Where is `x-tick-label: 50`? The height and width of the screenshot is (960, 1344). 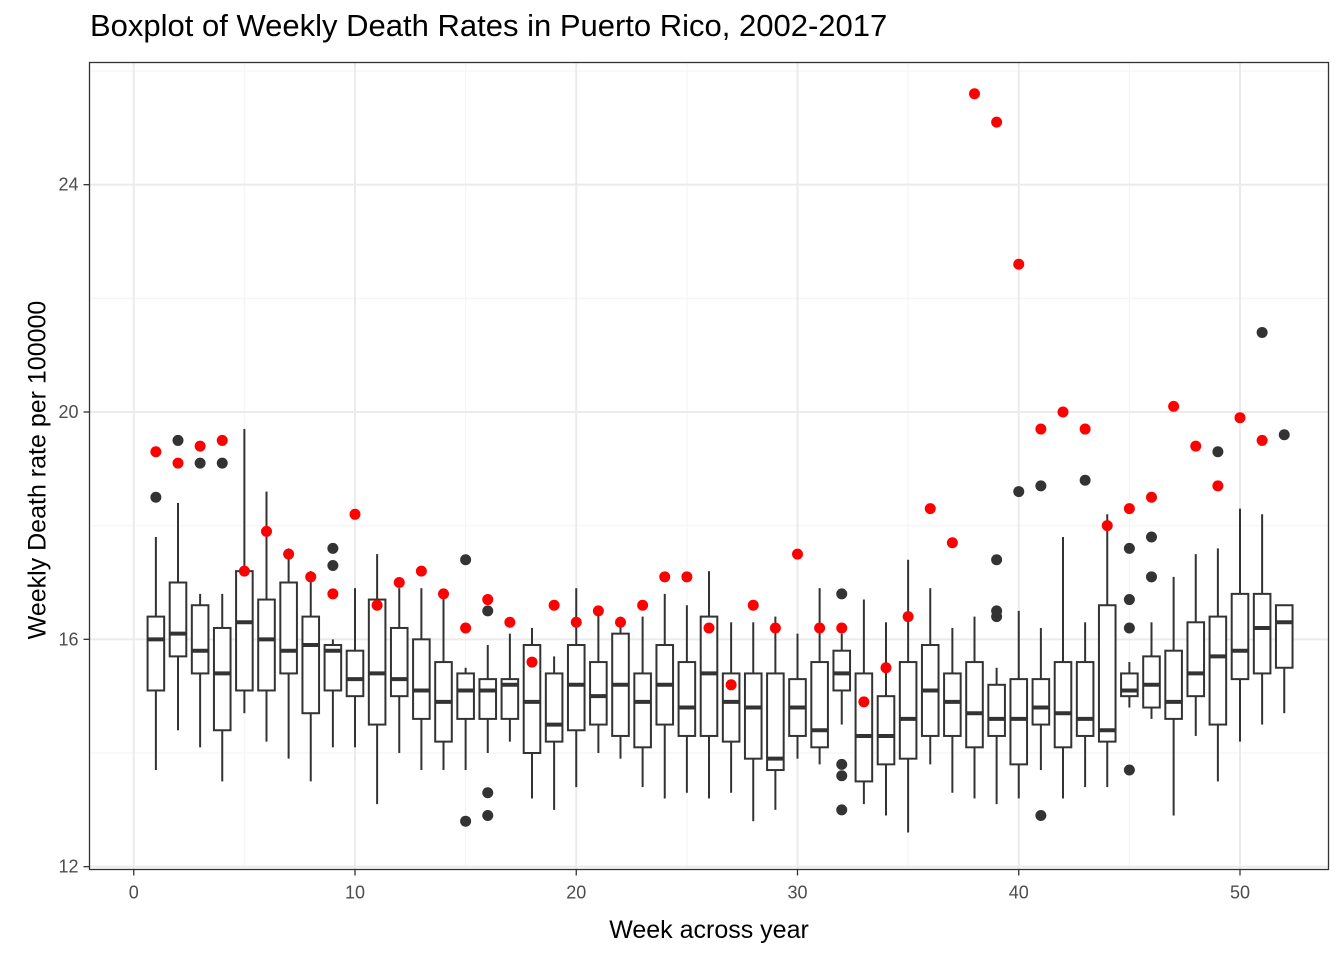 x-tick-label: 50 is located at coordinates (1240, 893).